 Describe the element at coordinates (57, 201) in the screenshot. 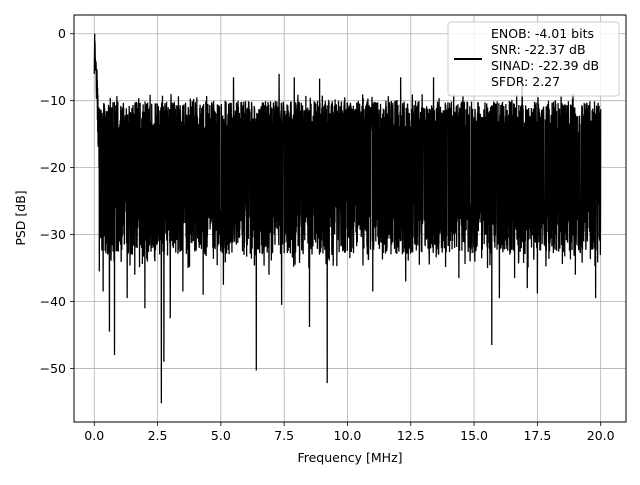

I see `y-axis-ticks: 0 −10 −20 −30 −40 −50` at that location.